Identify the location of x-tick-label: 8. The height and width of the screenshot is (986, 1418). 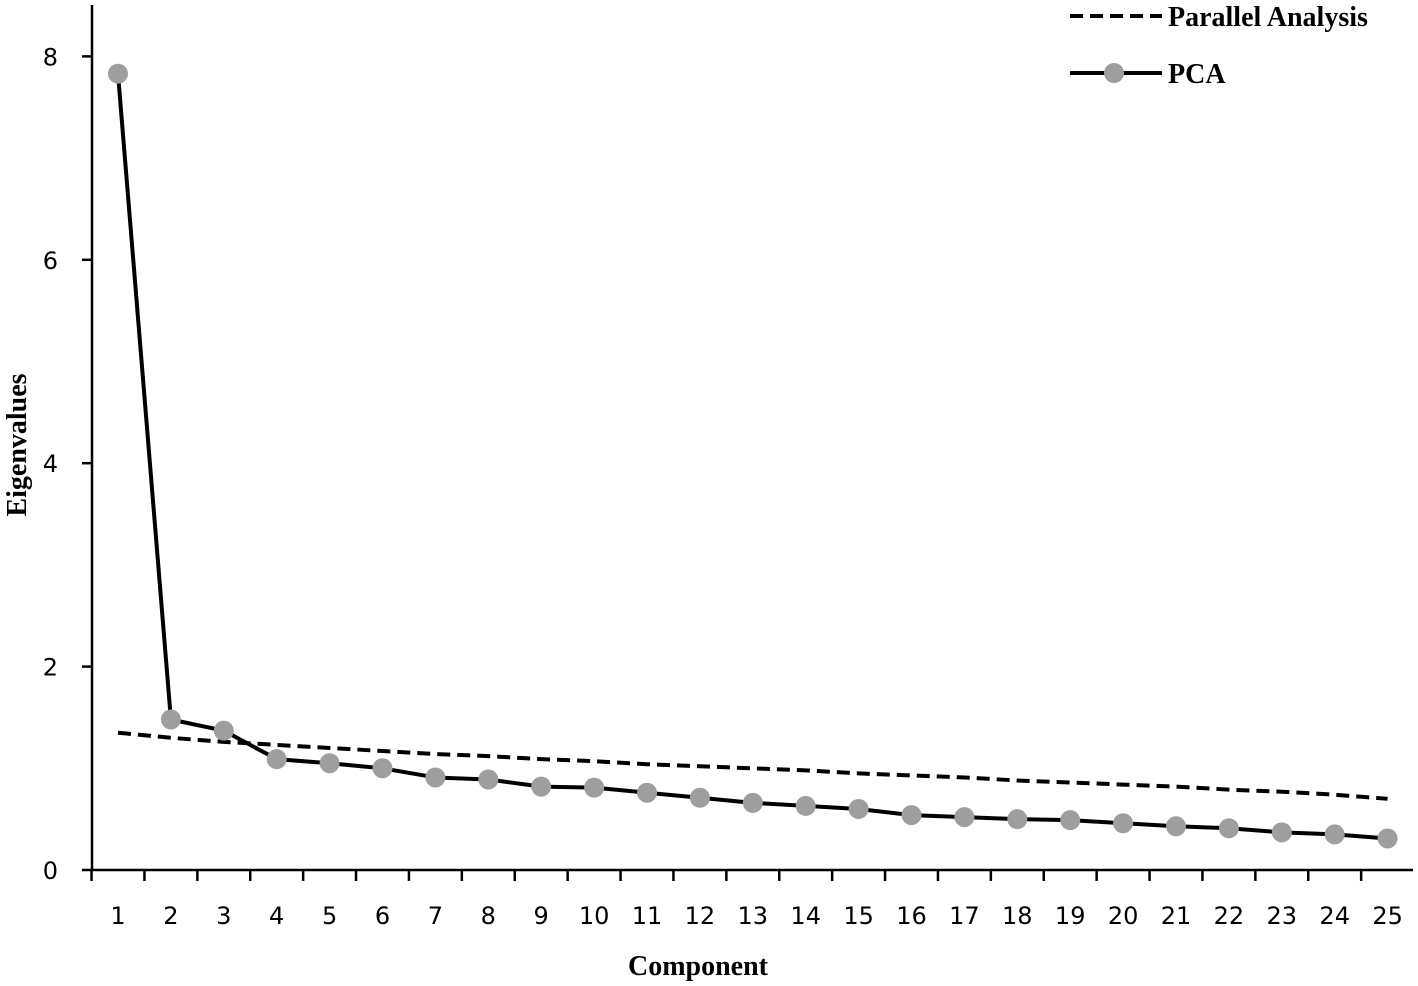
(488, 916).